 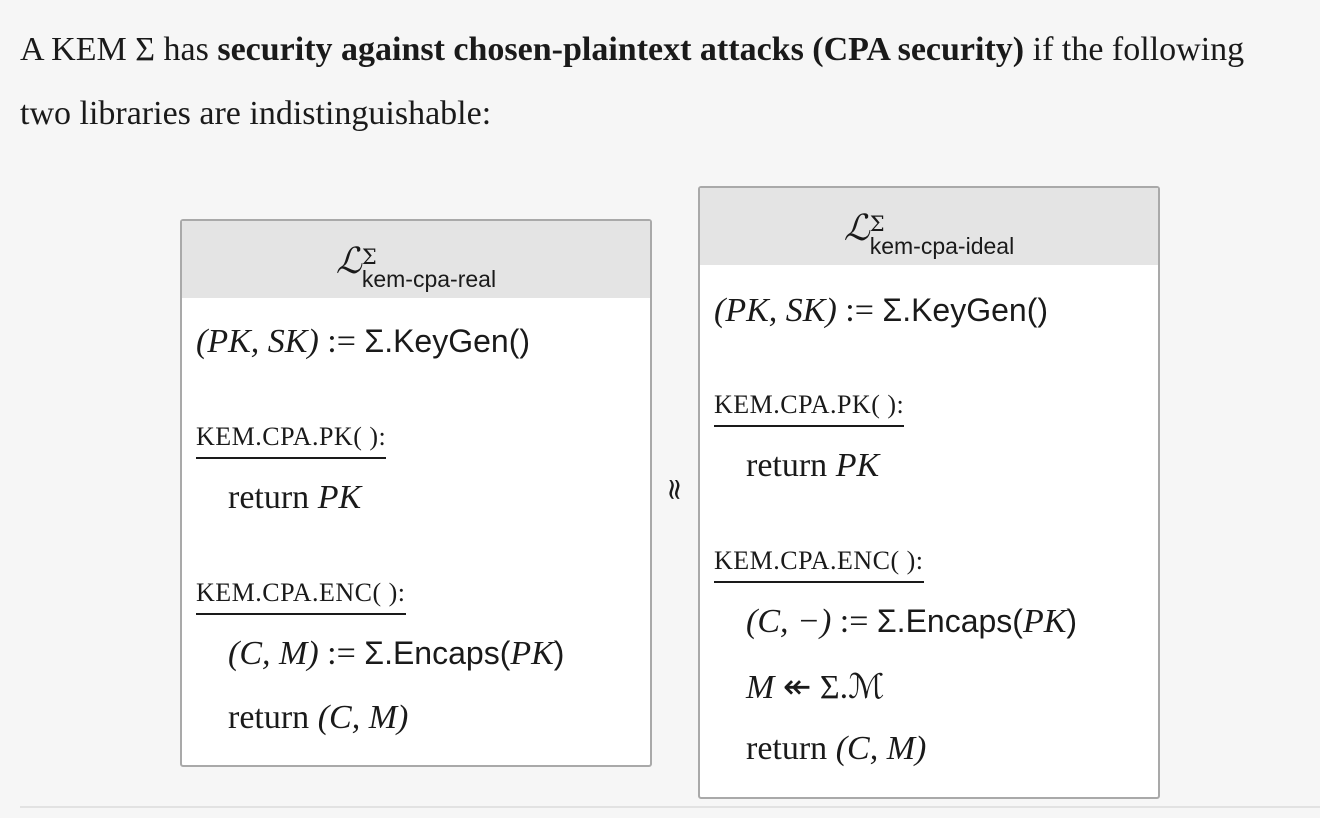 I want to click on library-subscript: kem-cpa-real, so click(x=429, y=279).